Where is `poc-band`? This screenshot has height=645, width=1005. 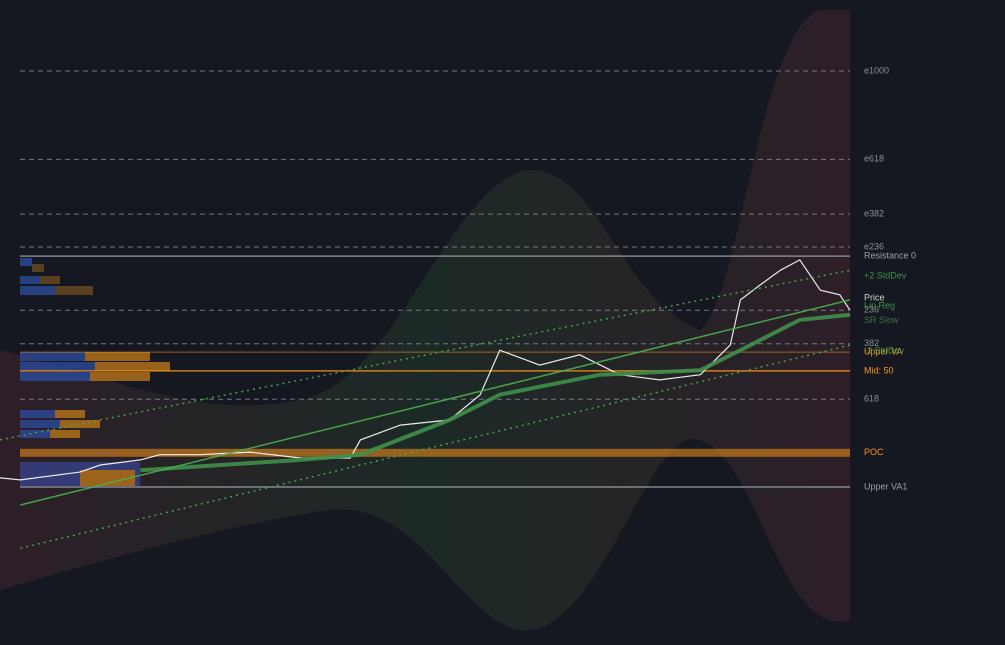
poc-band is located at coordinates (435, 452).